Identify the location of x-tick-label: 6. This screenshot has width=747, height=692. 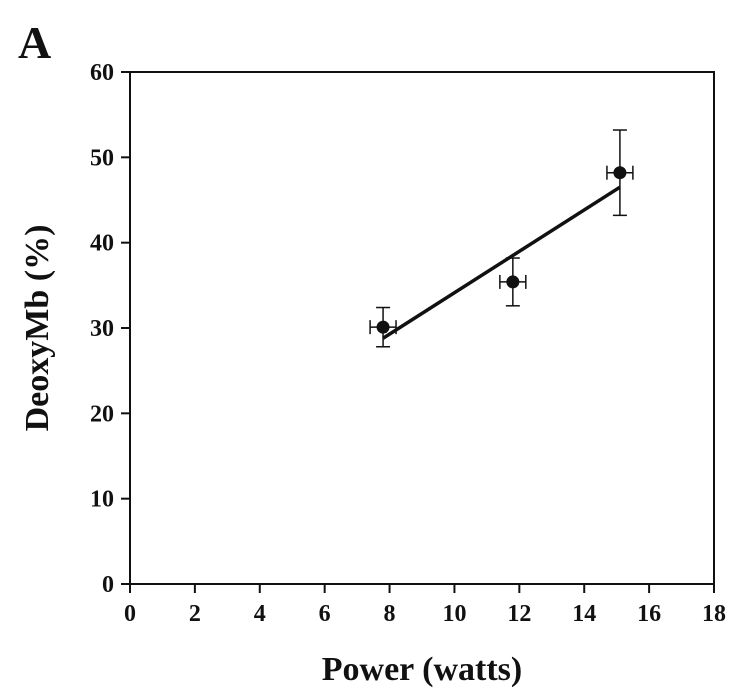
(325, 614).